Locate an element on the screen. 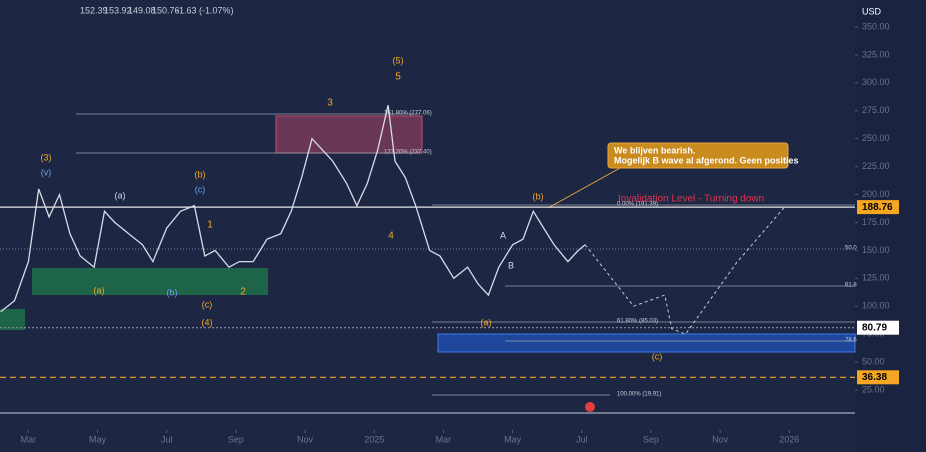 This screenshot has height=452, width=926. ohlc: -1.63 (-1.07%) is located at coordinates (205, 10).